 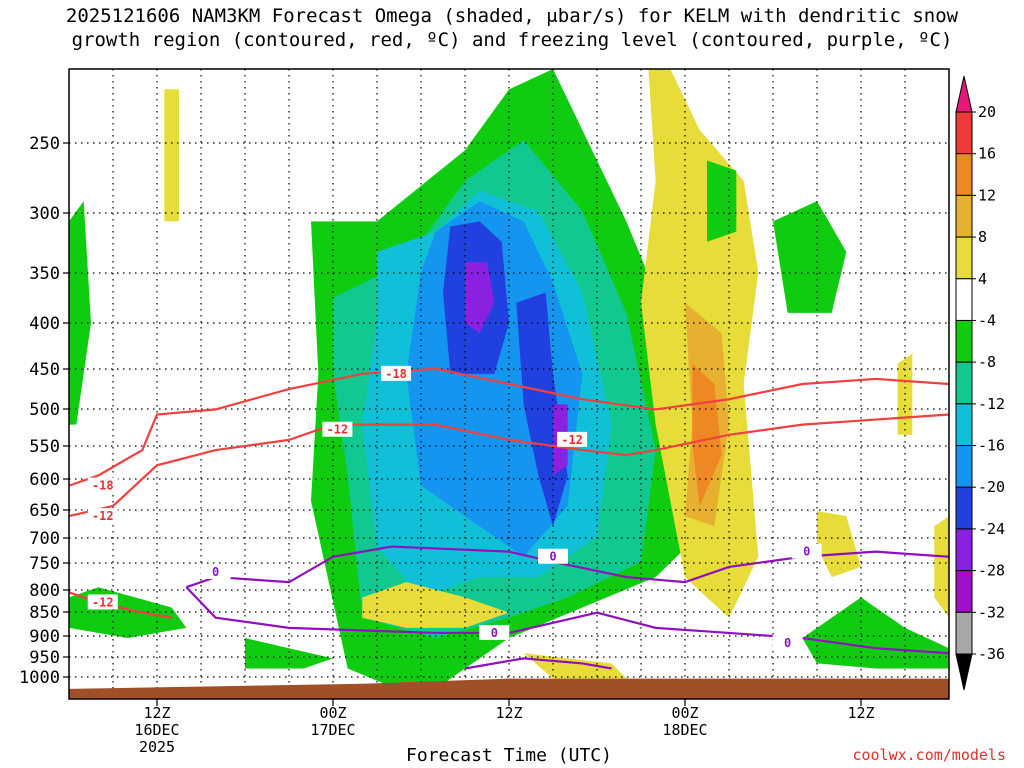 What do you see at coordinates (982, 237) in the screenshot?
I see `colorbar-label-3: 8` at bounding box center [982, 237].